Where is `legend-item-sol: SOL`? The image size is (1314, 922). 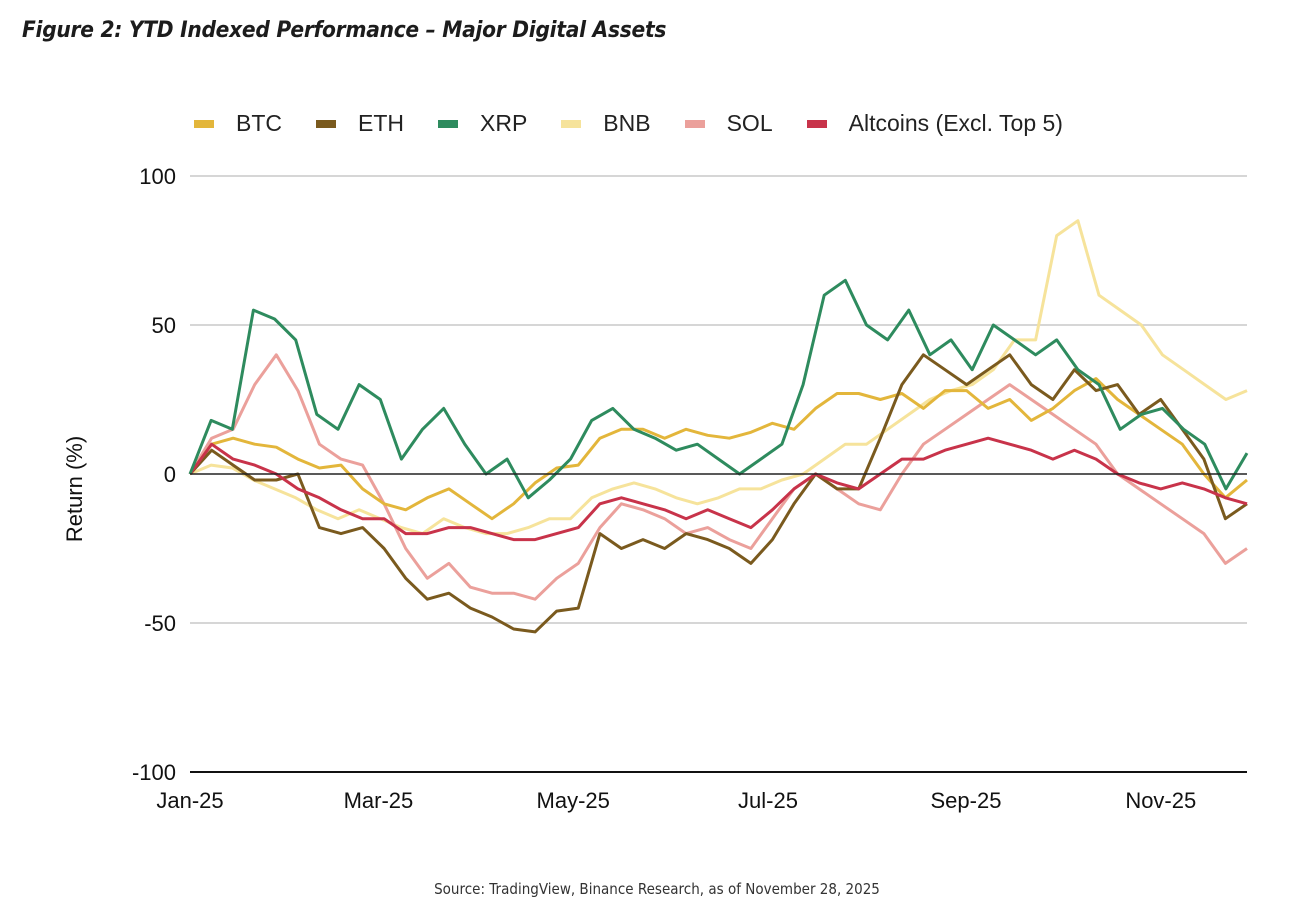 legend-item-sol: SOL is located at coordinates (728, 123).